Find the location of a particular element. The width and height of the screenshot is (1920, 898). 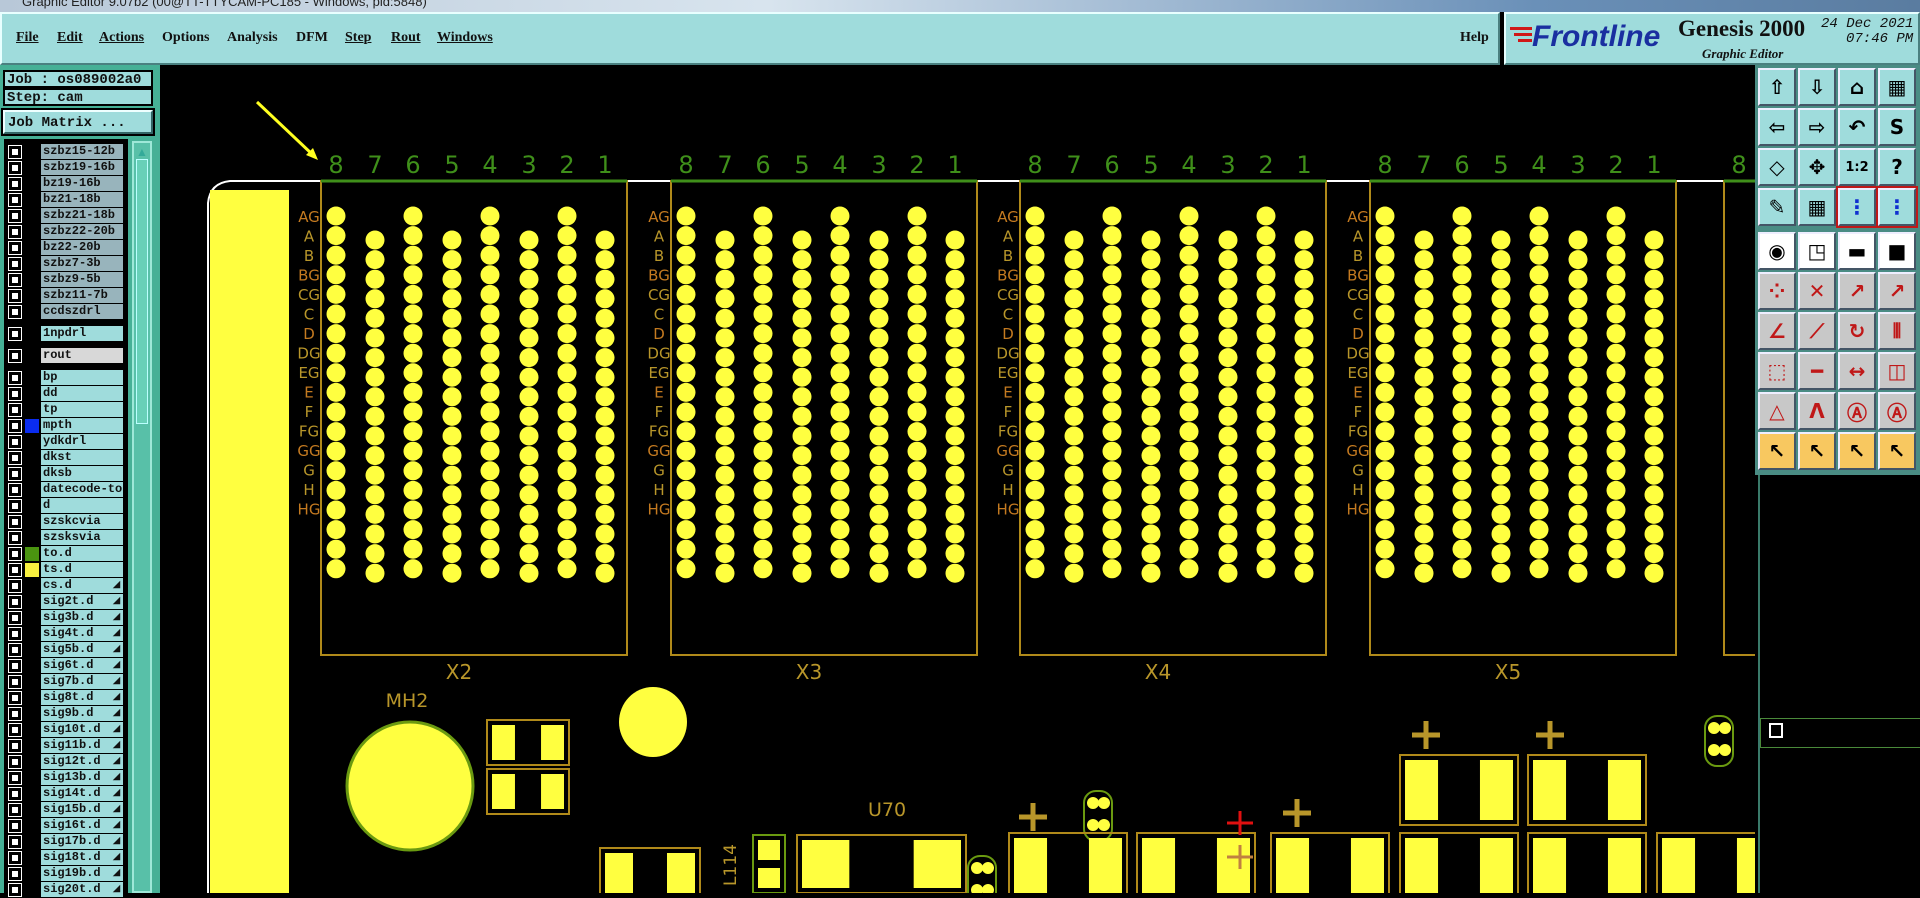

line-icon: ⟋ is located at coordinates (1817, 331).